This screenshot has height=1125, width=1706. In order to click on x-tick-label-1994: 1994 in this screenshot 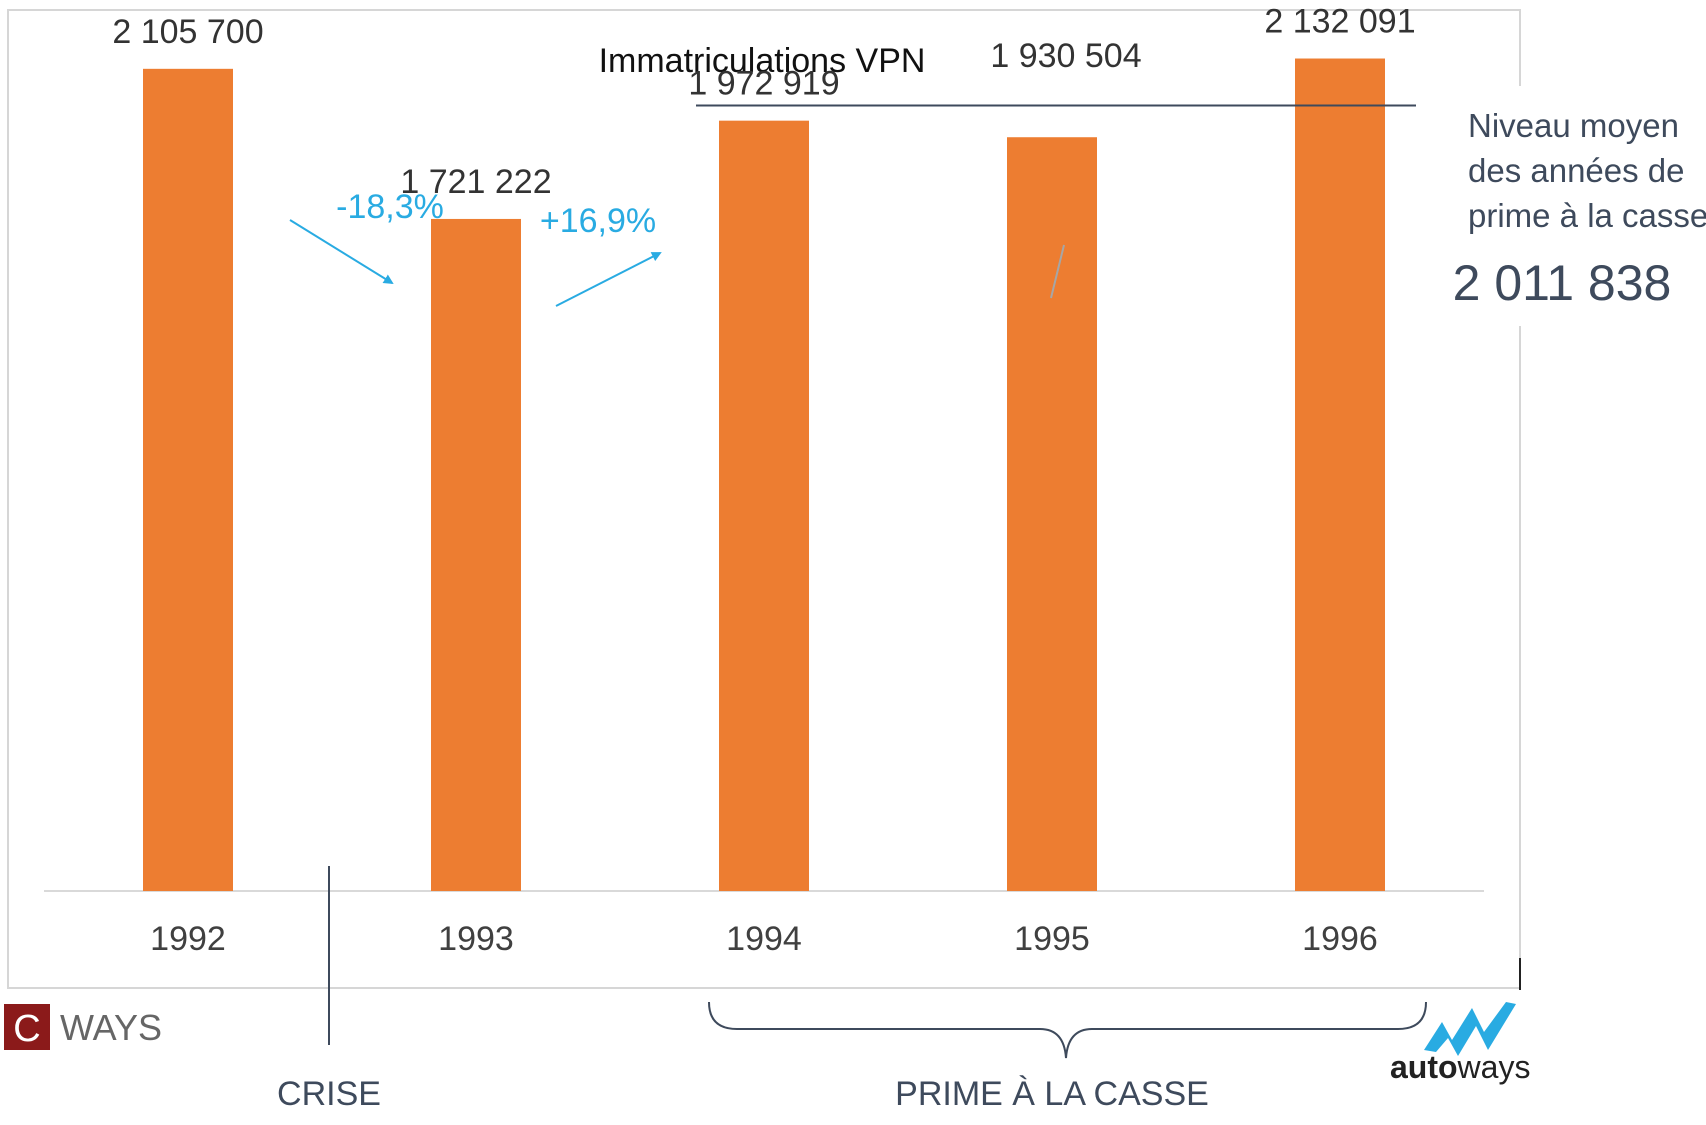, I will do `click(764, 939)`.